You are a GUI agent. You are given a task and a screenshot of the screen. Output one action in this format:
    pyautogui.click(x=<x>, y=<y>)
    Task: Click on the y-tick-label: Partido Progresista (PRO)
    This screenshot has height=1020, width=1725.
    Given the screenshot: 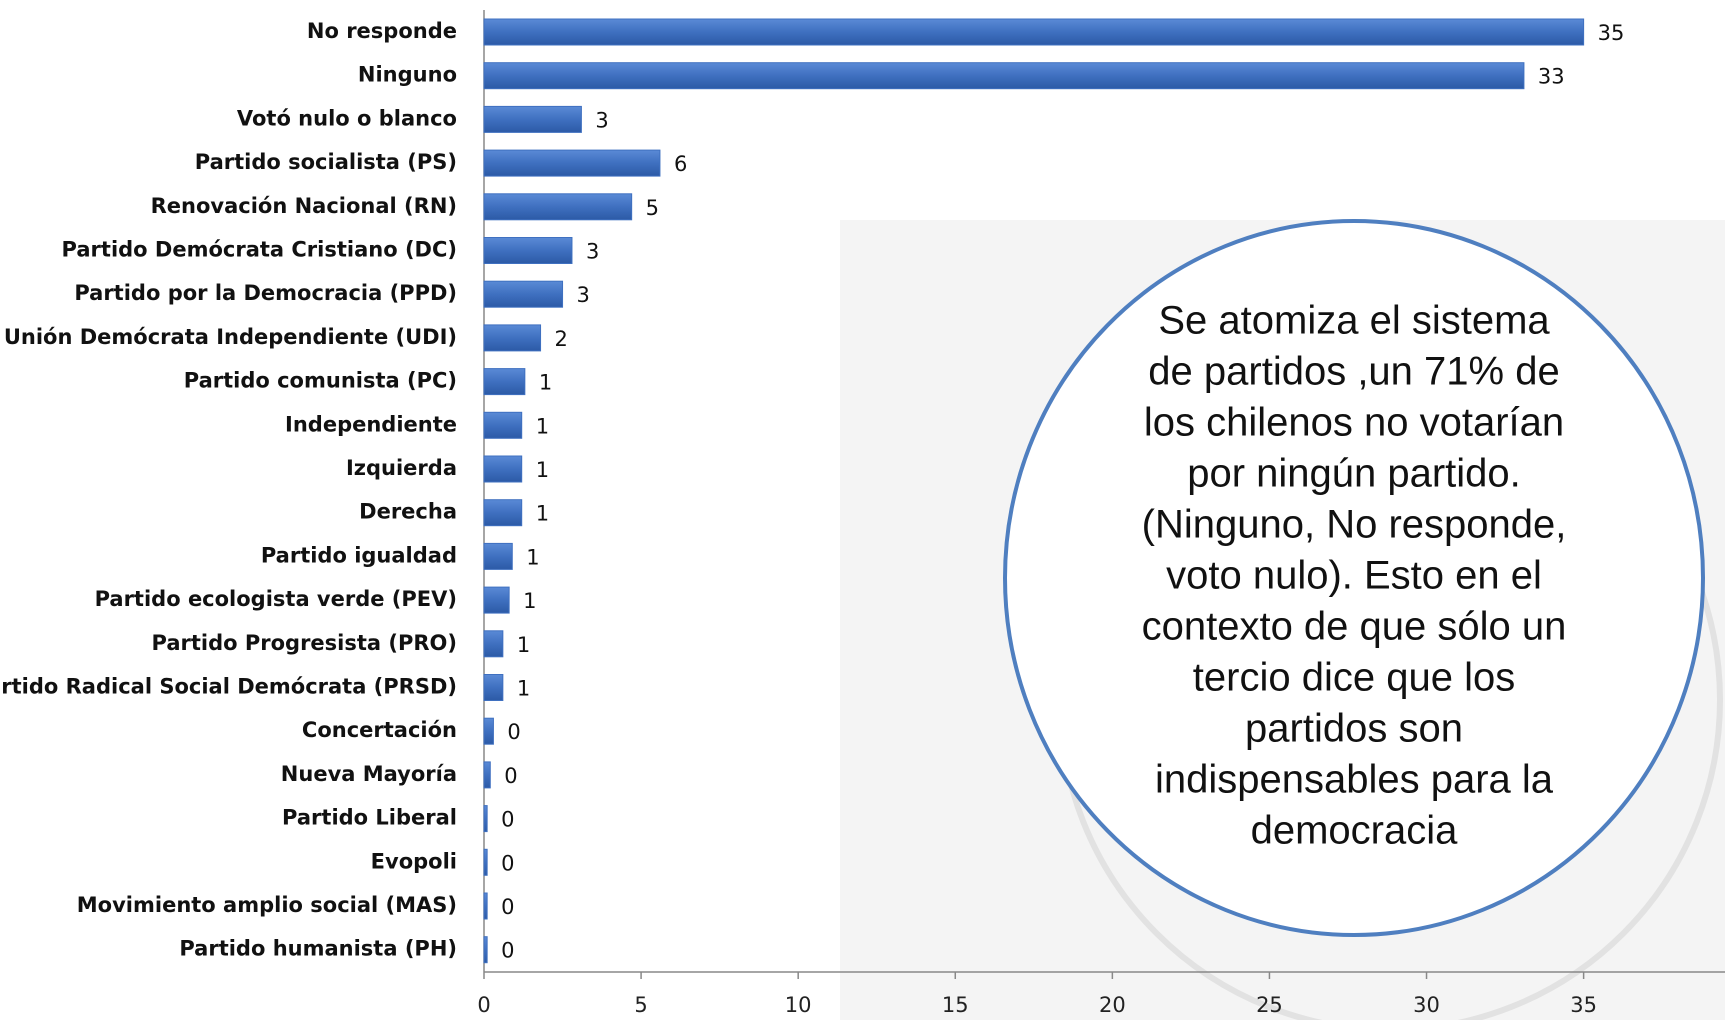 What is the action you would take?
    pyautogui.click(x=305, y=643)
    